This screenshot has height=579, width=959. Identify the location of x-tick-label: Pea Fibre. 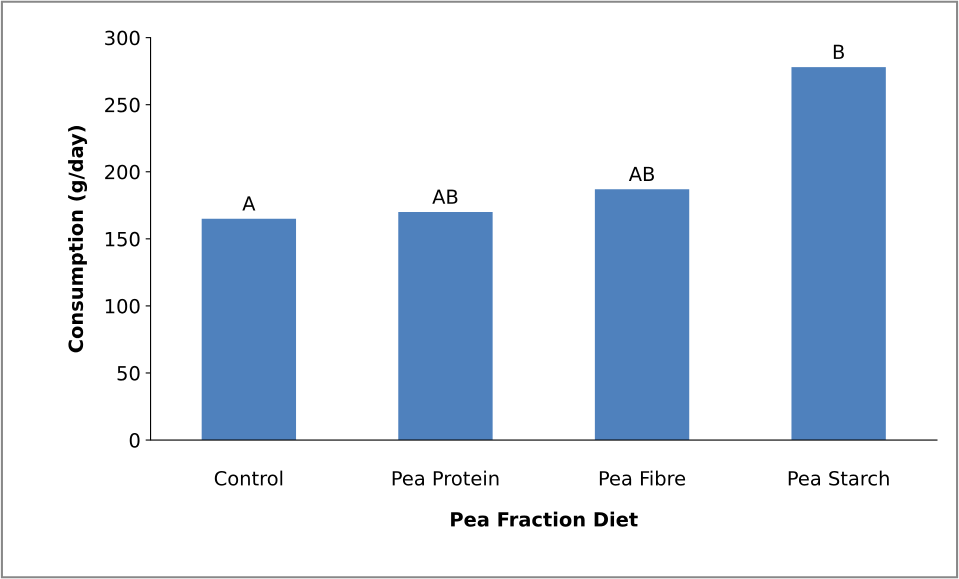
(643, 478).